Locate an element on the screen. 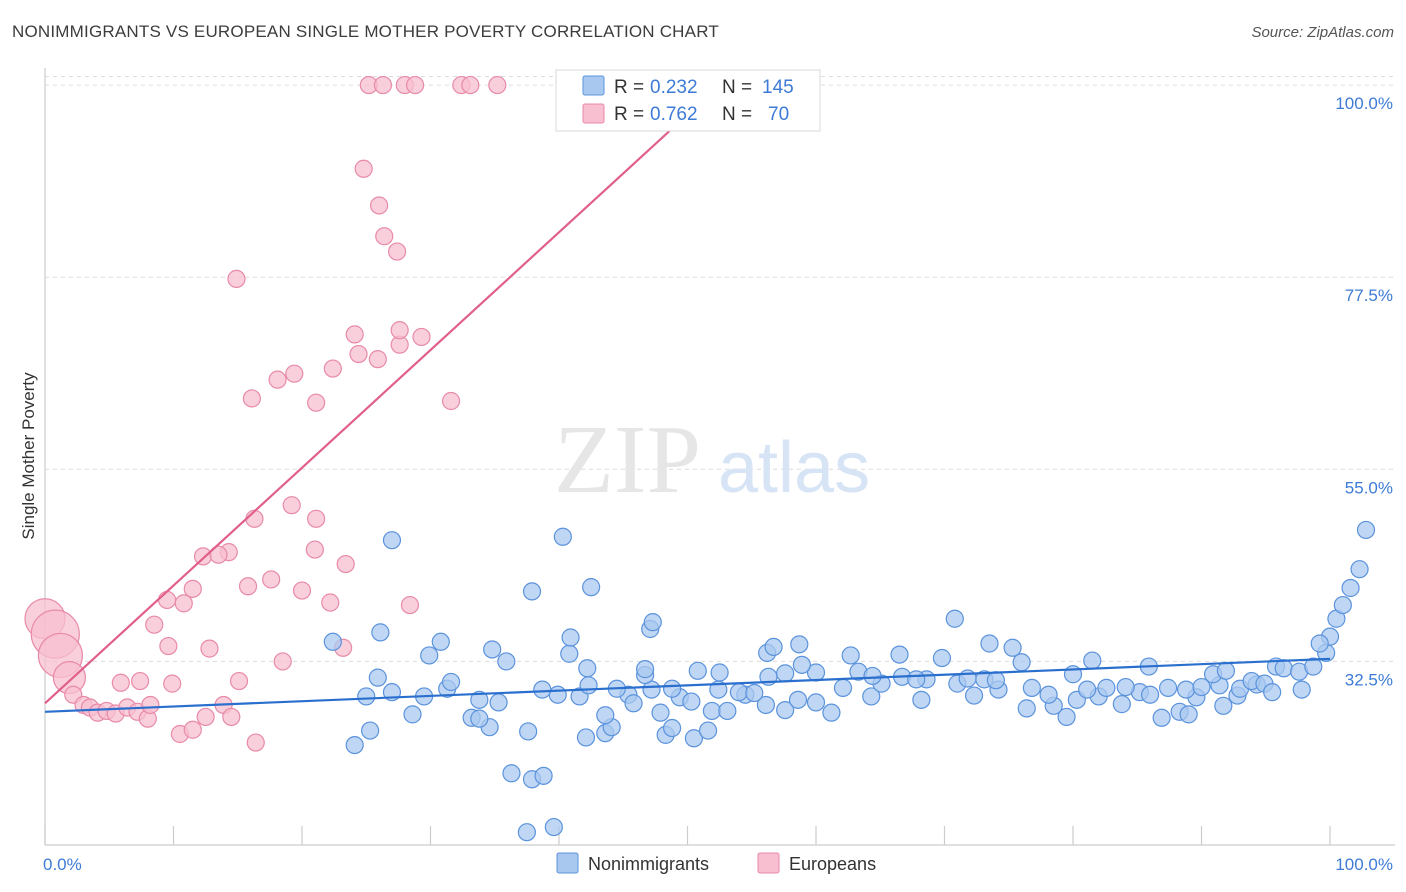 The image size is (1406, 892). legend-r-label-2: R = is located at coordinates (629, 114).